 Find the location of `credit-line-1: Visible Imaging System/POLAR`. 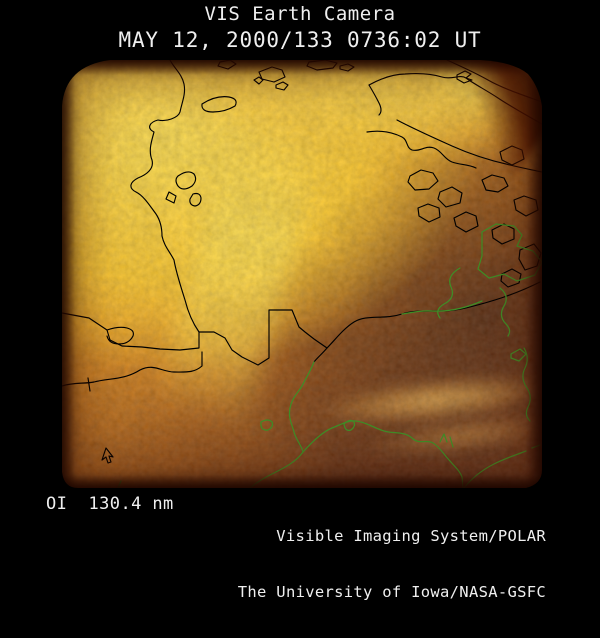

credit-line-1: Visible Imaging System/POLAR is located at coordinates (411, 536).